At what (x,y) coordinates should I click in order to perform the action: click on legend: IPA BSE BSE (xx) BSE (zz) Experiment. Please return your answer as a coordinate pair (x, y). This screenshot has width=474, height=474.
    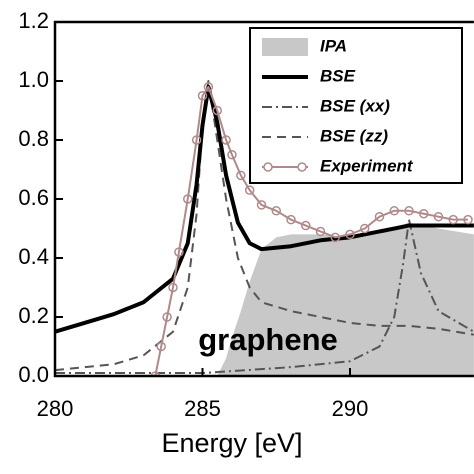
    Looking at the image, I should click on (356, 105).